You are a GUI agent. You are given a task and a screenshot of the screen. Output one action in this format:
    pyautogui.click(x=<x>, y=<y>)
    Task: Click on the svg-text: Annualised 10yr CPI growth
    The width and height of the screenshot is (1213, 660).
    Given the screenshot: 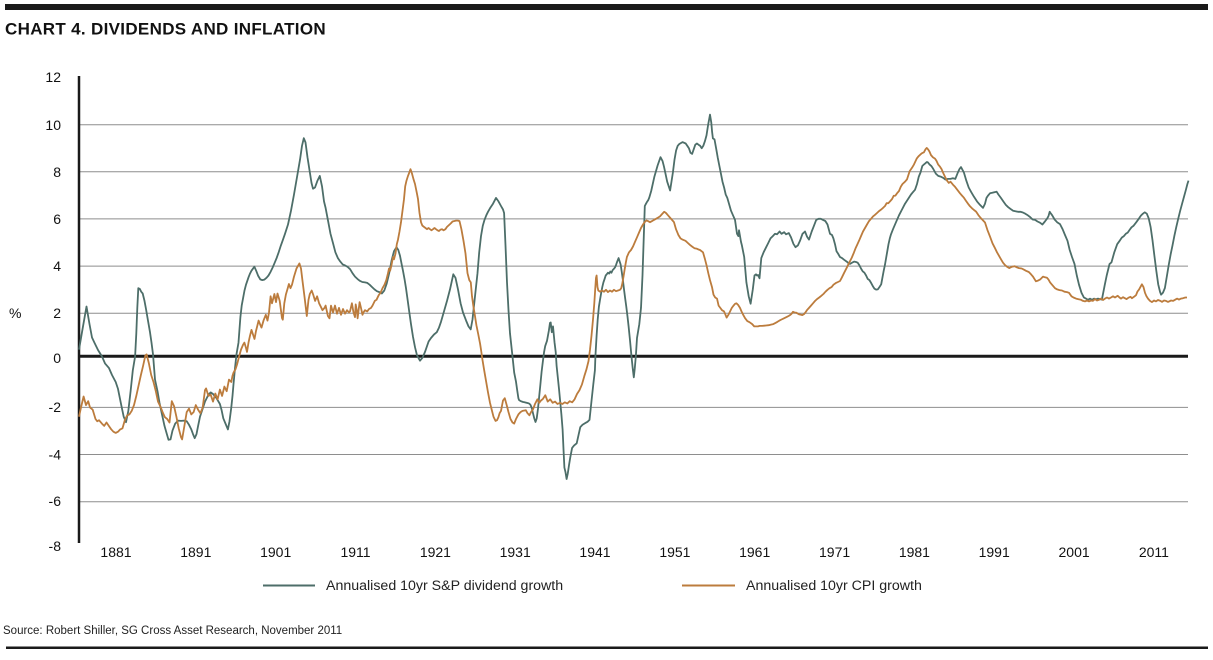 What is the action you would take?
    pyautogui.click(x=834, y=586)
    